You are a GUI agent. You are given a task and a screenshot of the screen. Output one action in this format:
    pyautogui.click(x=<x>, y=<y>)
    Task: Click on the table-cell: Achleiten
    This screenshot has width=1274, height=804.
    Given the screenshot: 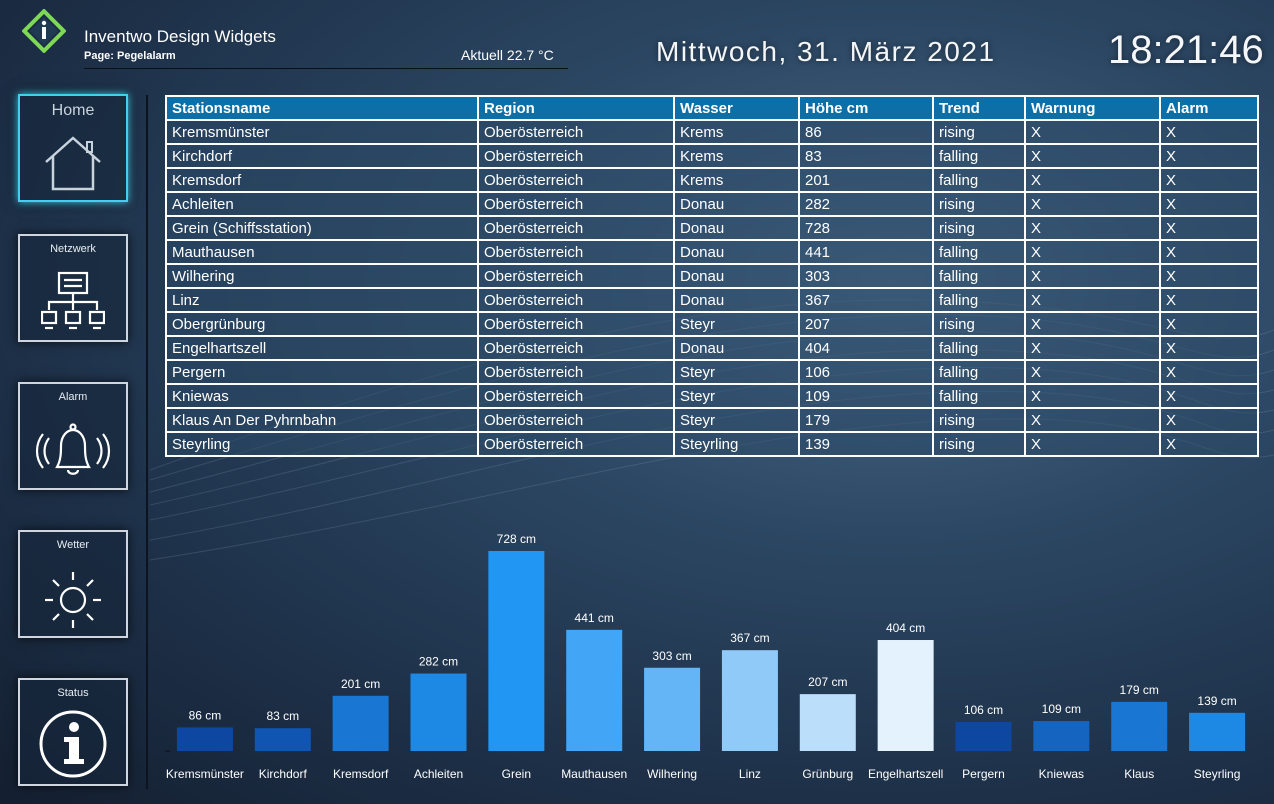 What is the action you would take?
    pyautogui.click(x=322, y=204)
    